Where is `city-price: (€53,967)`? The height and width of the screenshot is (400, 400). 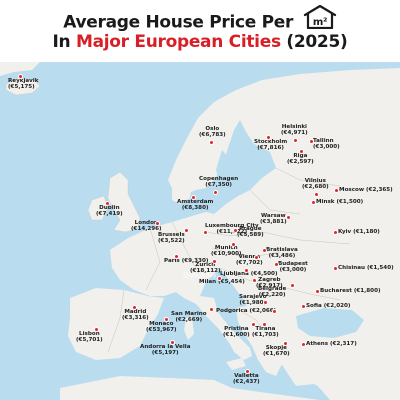 city-price: (€53,967) is located at coordinates (161, 330).